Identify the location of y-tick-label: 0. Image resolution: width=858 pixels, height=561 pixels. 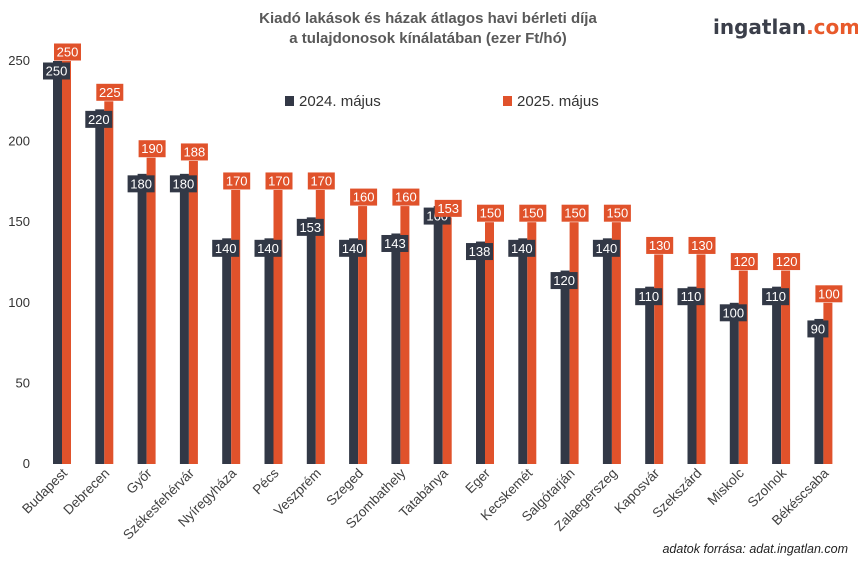
(26, 463).